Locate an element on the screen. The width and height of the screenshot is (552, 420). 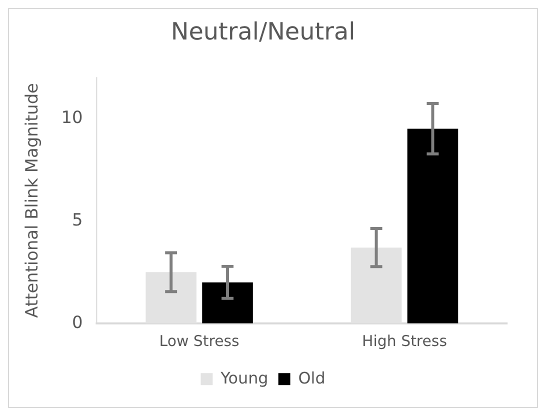
x-tick-label: High Stress is located at coordinates (405, 341).